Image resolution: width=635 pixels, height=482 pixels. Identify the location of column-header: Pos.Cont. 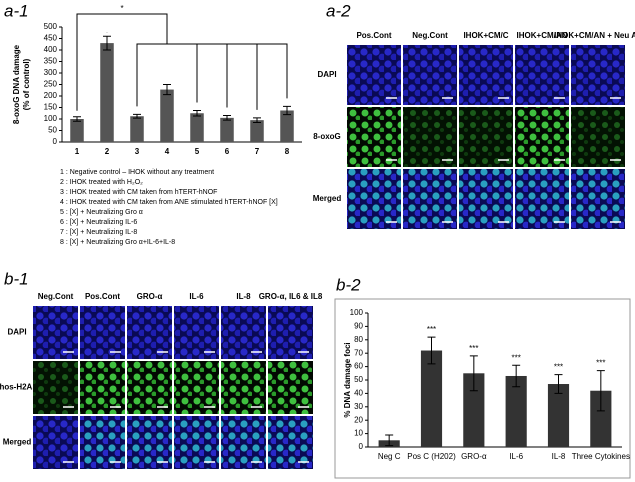
(373, 35).